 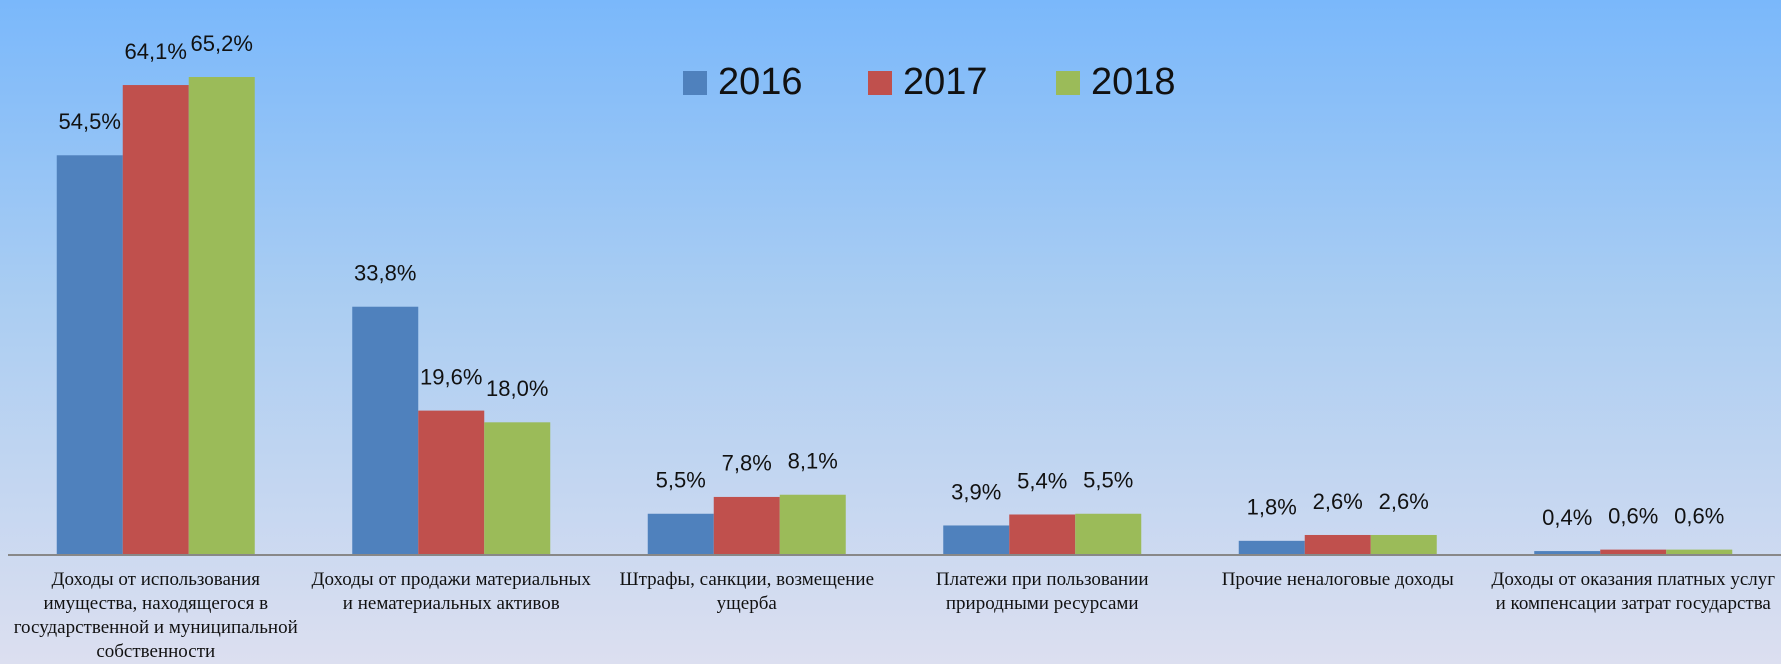 I want to click on value-label: 19,6%, so click(x=451, y=376).